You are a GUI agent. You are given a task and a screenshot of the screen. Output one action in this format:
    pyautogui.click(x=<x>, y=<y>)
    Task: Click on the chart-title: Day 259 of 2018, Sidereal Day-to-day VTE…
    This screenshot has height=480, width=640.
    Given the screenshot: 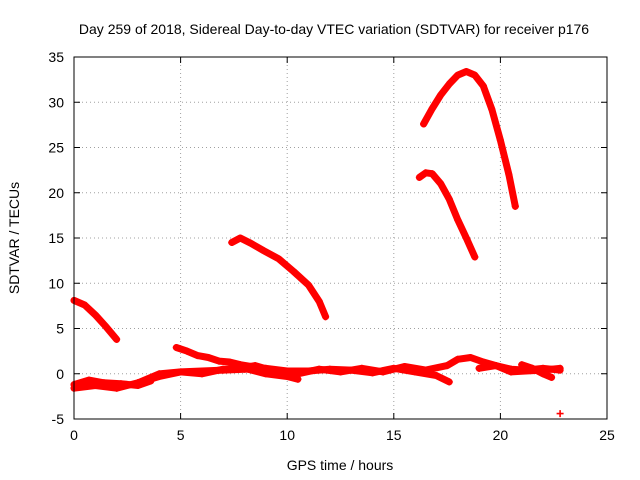 What is the action you would take?
    pyautogui.click(x=334, y=29)
    